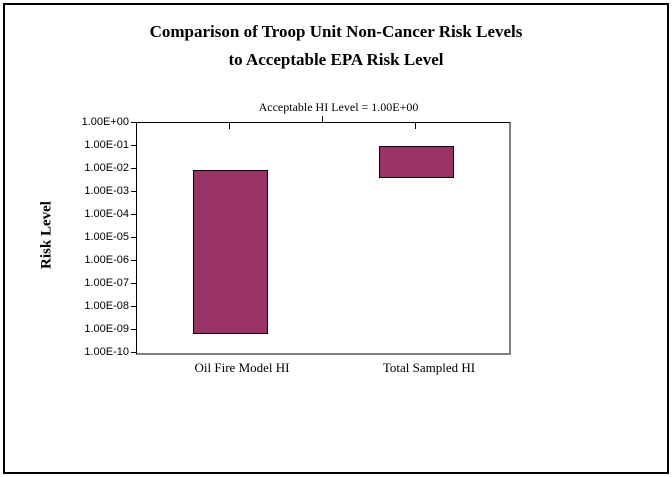 Image resolution: width=672 pixels, height=477 pixels. What do you see at coordinates (230, 252) in the screenshot?
I see `bar-oil-fire-model-hi` at bounding box center [230, 252].